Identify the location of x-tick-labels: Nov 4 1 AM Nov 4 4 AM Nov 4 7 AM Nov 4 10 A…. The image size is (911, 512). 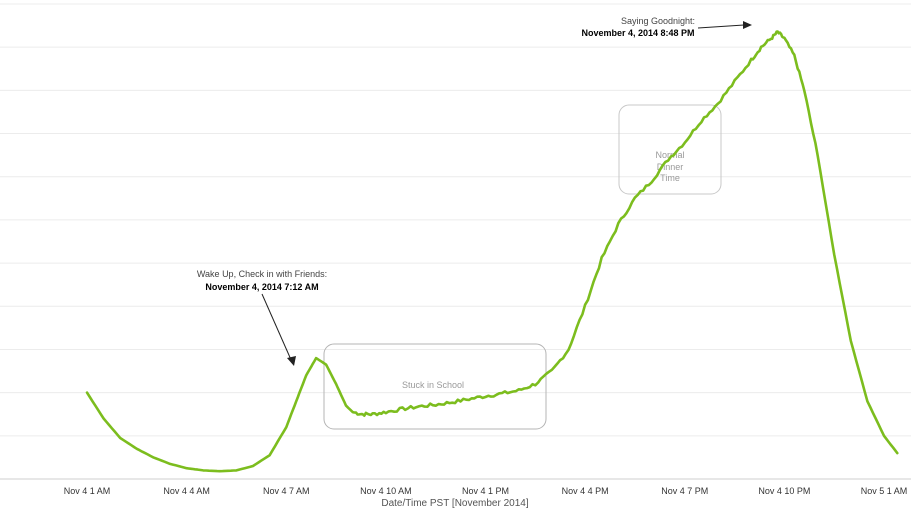
(486, 491).